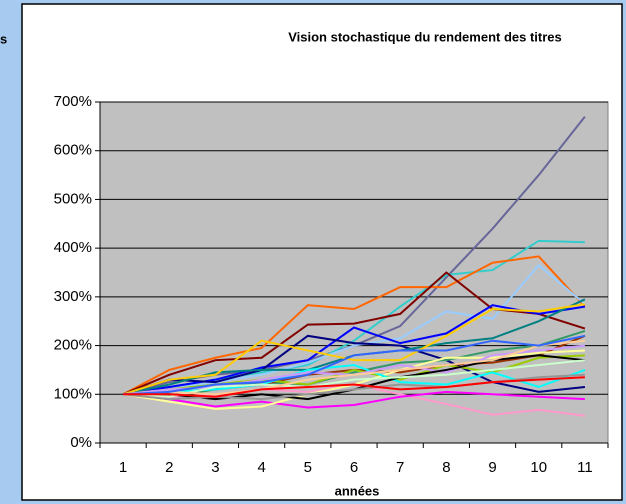 This screenshot has width=626, height=504. What do you see at coordinates (538, 467) in the screenshot?
I see `x-tick-label: 10` at bounding box center [538, 467].